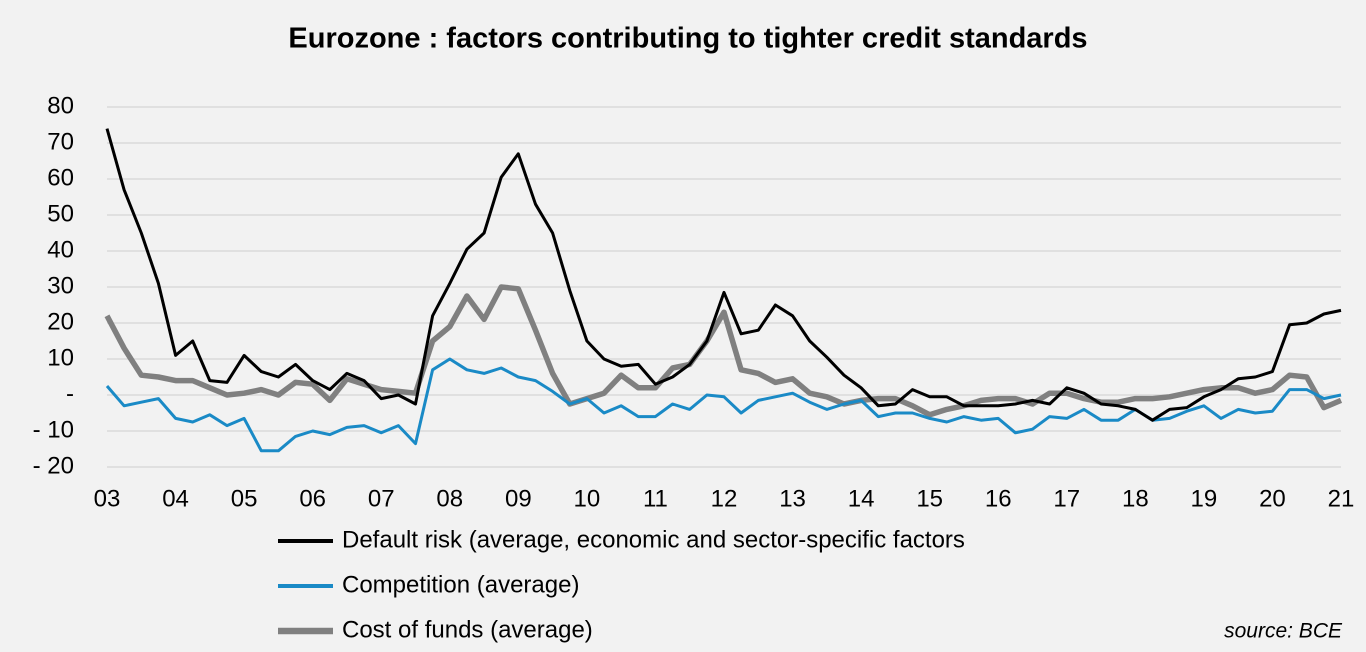  What do you see at coordinates (1272, 498) in the screenshot?
I see `x-tick-label: 20` at bounding box center [1272, 498].